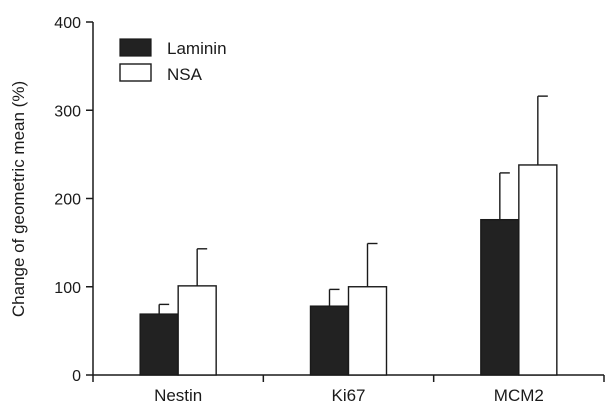 This screenshot has height=407, width=606. What do you see at coordinates (178, 395) in the screenshot?
I see `x-tick-label: Nestin` at bounding box center [178, 395].